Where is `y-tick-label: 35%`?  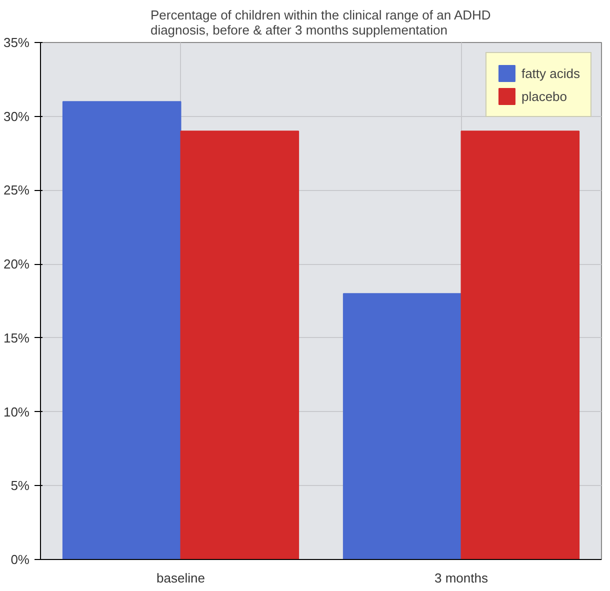
y-tick-label: 35% is located at coordinates (16, 42).